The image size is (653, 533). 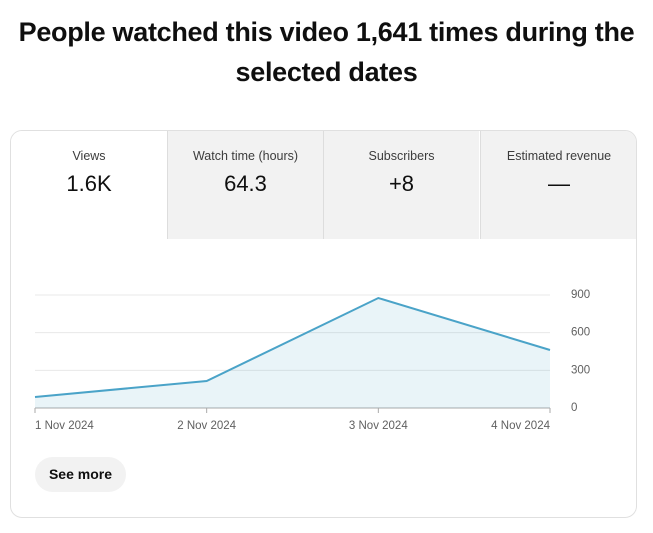 I want to click on metric-value: +8, so click(x=401, y=183).